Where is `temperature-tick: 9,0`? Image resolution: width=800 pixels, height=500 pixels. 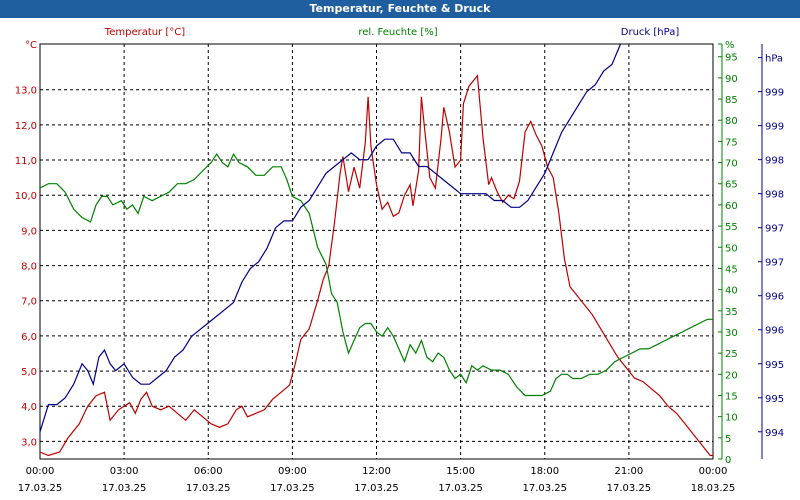
temperature-tick: 9,0 is located at coordinates (29, 231).